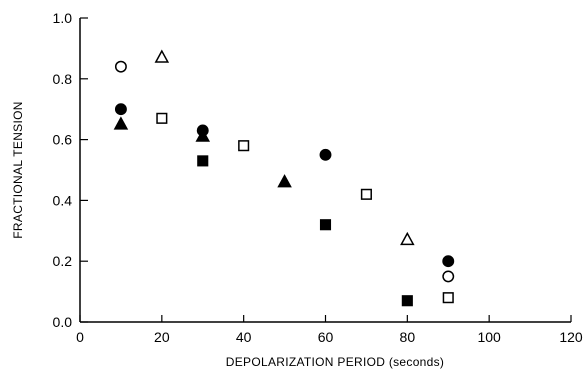  What do you see at coordinates (244, 337) in the screenshot?
I see `x-tick-label: 40` at bounding box center [244, 337].